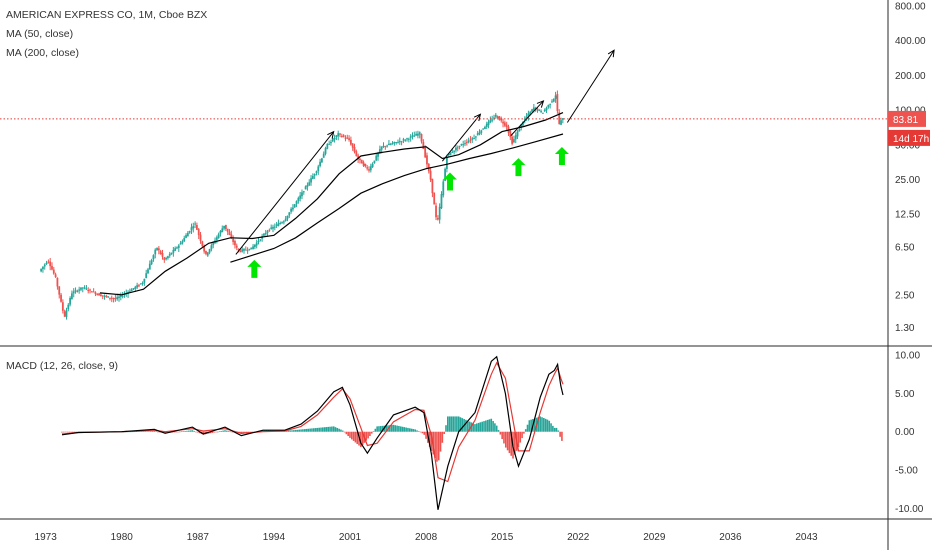 The image size is (932, 550). I want to click on symbol-title: AMERICAN EXPRESS CO, 1M, Cboe BZX, so click(106, 15).